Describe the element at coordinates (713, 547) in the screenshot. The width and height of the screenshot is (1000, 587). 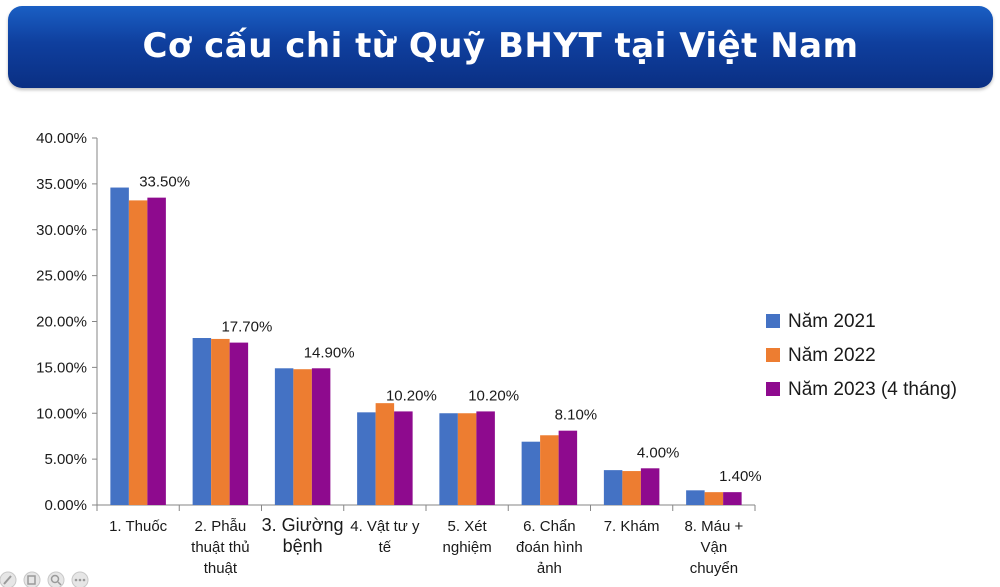
I see `x-tick-label: 8. Máu + Vận chuyển` at that location.